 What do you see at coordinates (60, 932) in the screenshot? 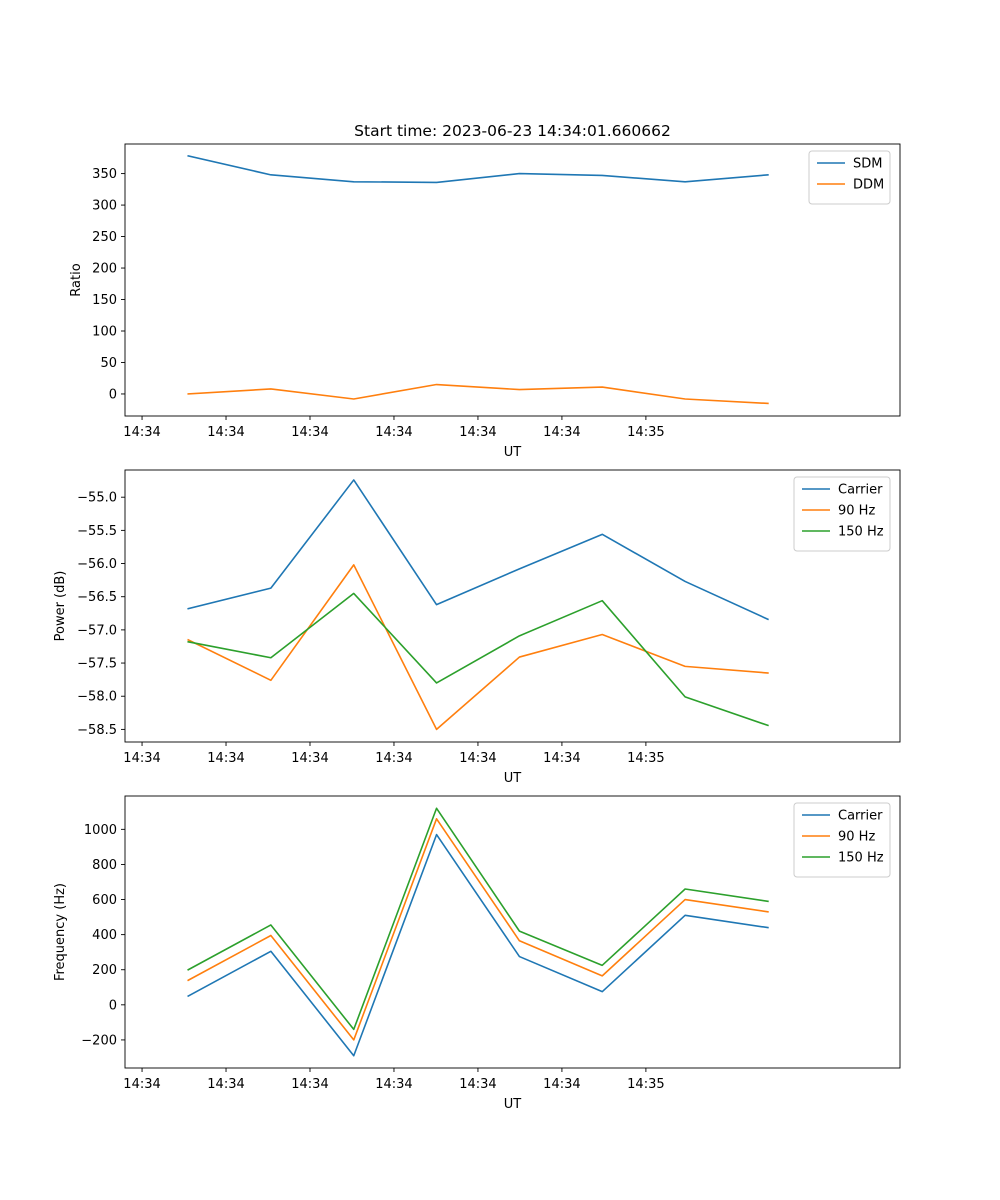
I see `y-axis-label: Frequency (Hz)` at bounding box center [60, 932].